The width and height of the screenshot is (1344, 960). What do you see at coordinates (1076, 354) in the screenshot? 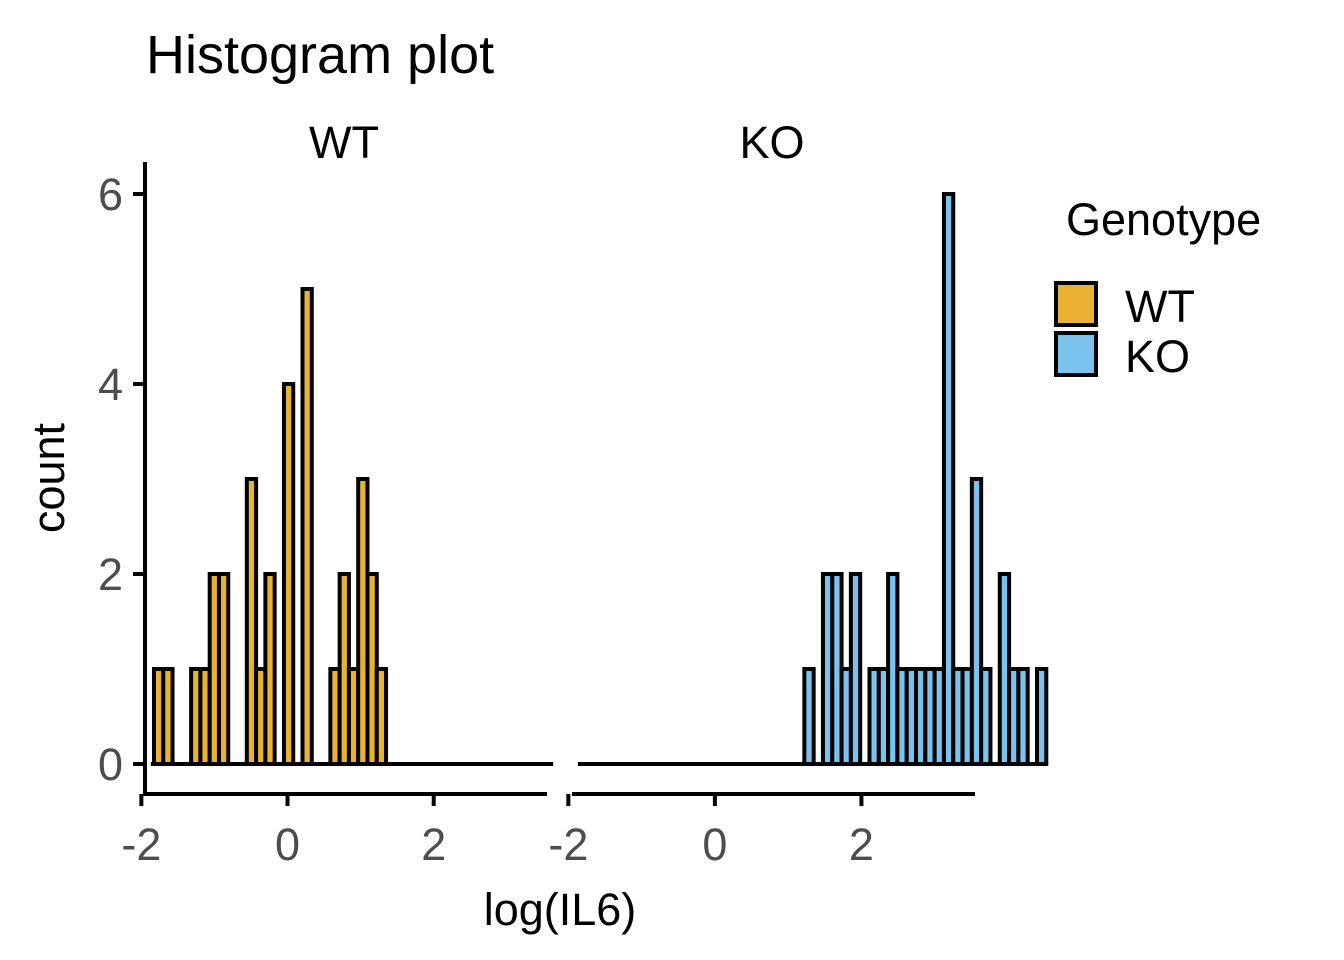
I see `legend-key-ko` at bounding box center [1076, 354].